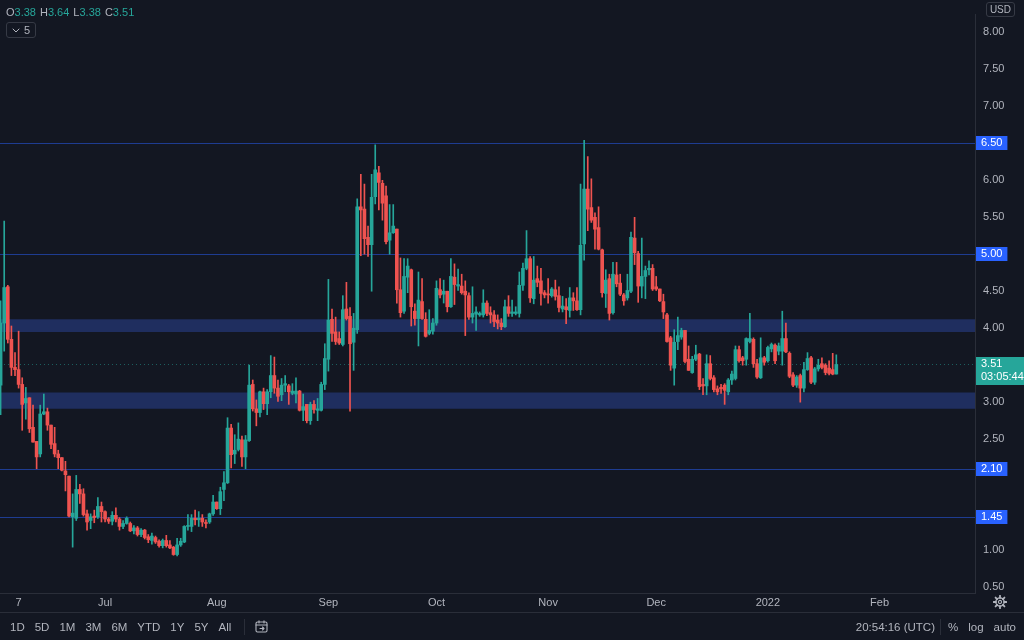 The image size is (1024, 640). I want to click on x-tick-label: Jul, so click(105, 601).